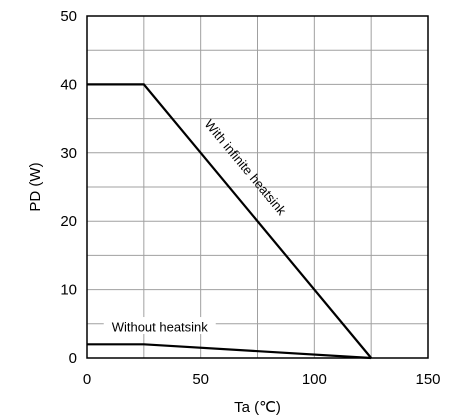 This screenshot has width=462, height=418. What do you see at coordinates (68, 221) in the screenshot?
I see `y-tick-label: 20` at bounding box center [68, 221].